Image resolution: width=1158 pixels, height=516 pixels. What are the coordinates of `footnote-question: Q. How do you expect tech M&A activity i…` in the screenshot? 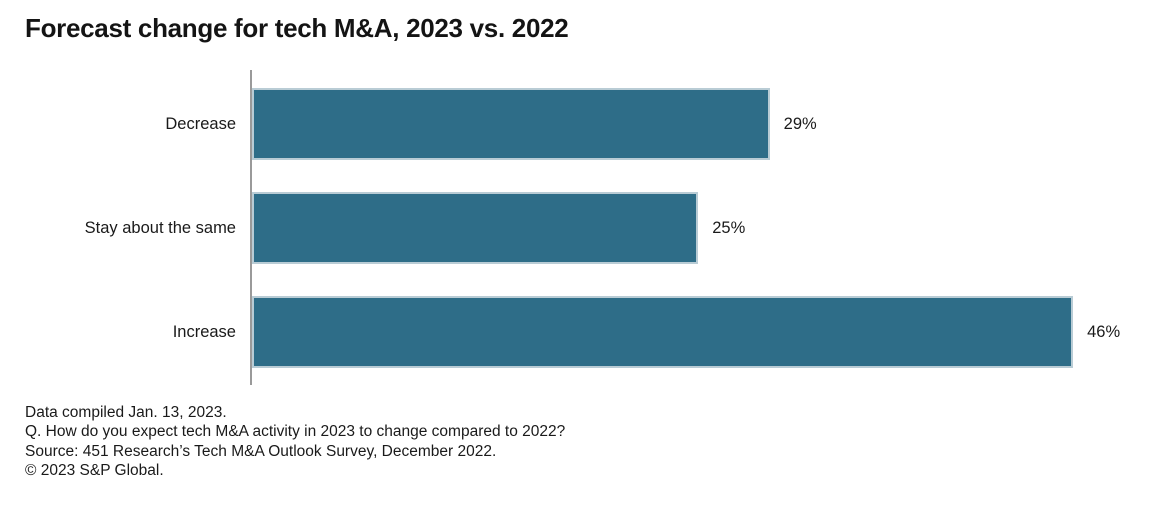 It's located at (295, 432).